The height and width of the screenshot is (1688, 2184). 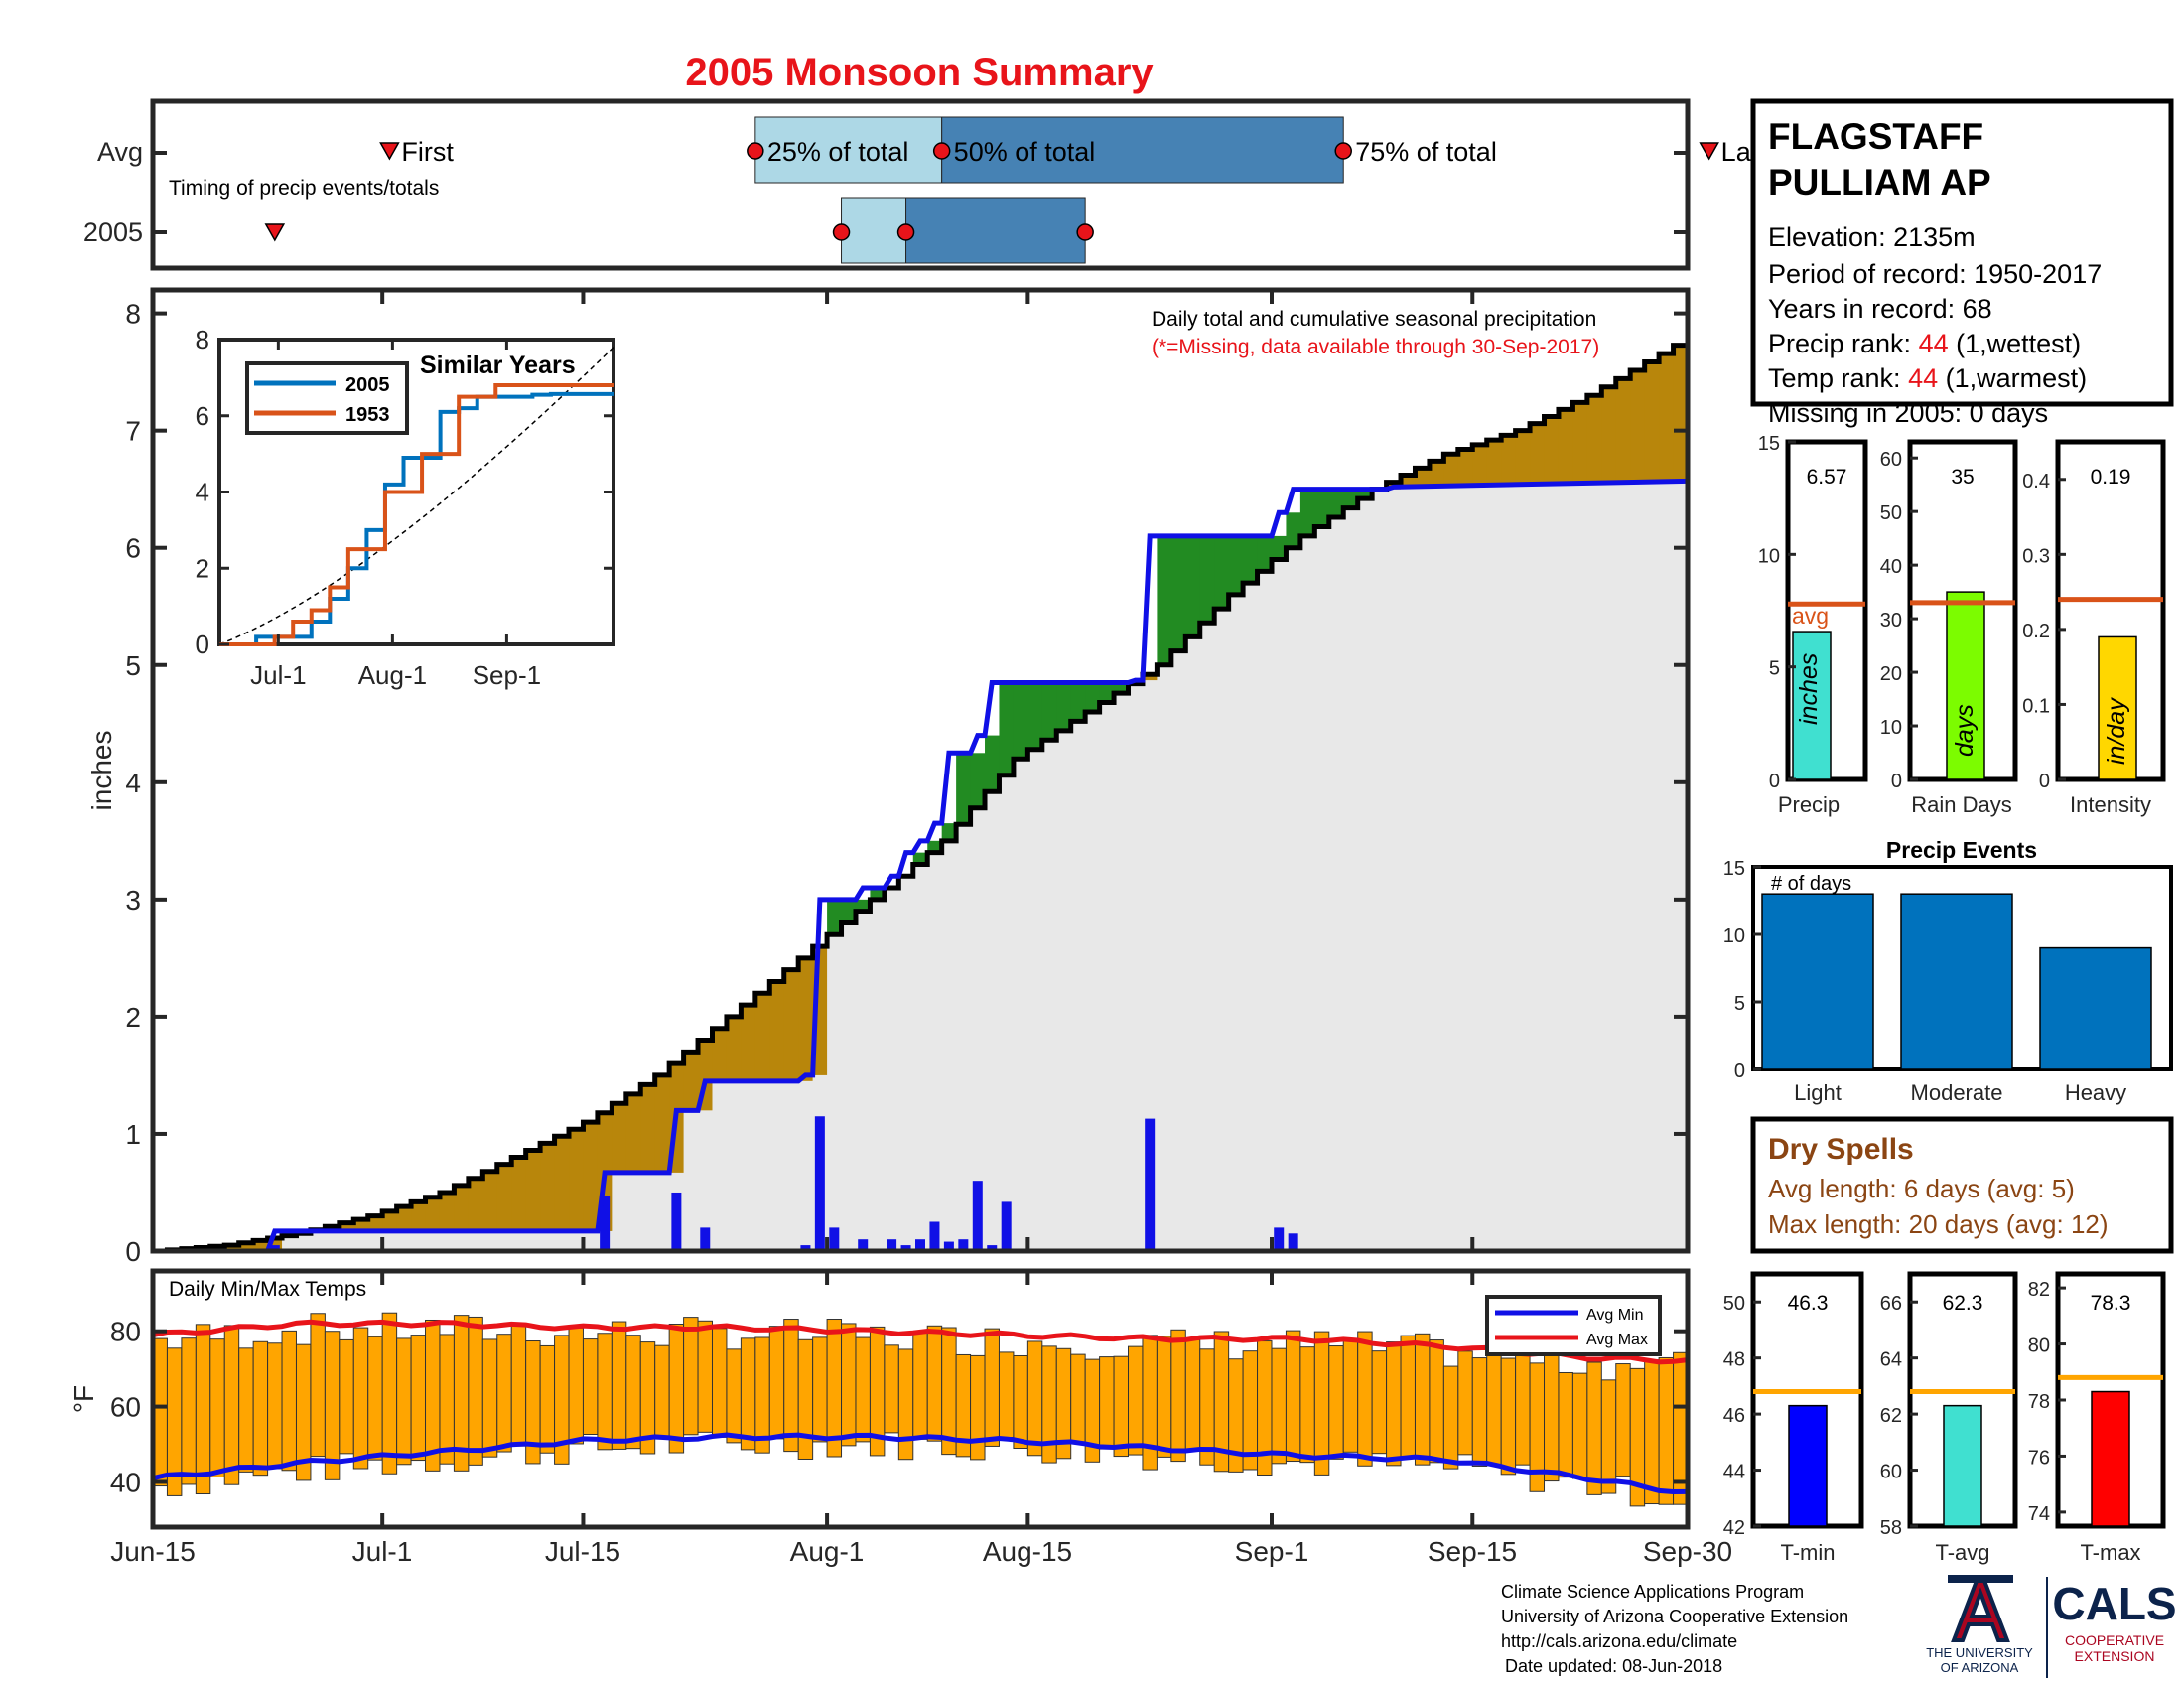 What do you see at coordinates (382, 1551) in the screenshot?
I see `xtick-label: Jul-1` at bounding box center [382, 1551].